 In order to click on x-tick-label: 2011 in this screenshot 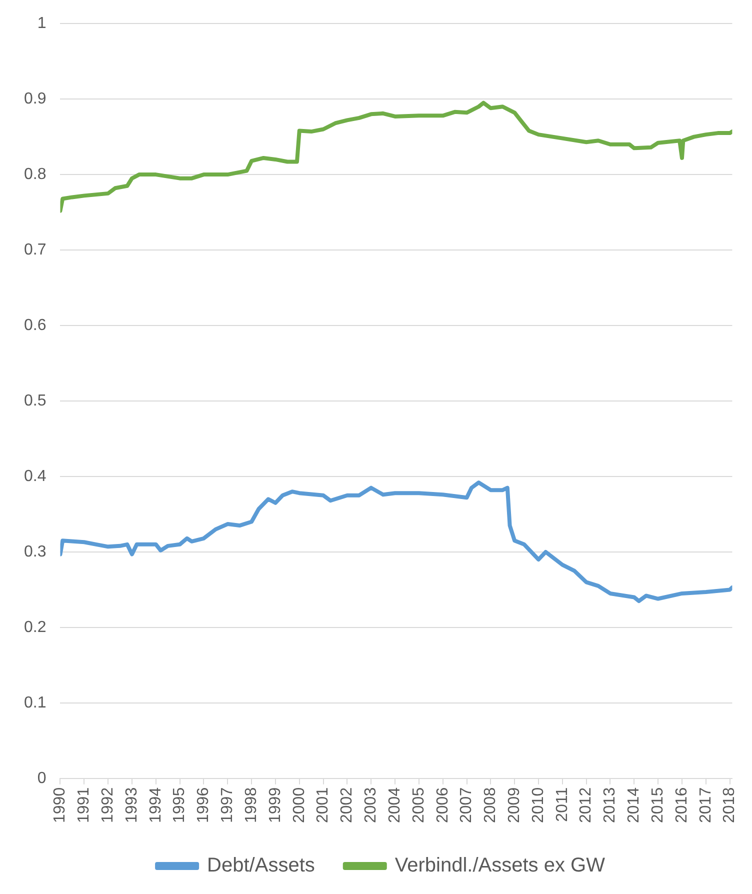, I will do `click(562, 804)`.